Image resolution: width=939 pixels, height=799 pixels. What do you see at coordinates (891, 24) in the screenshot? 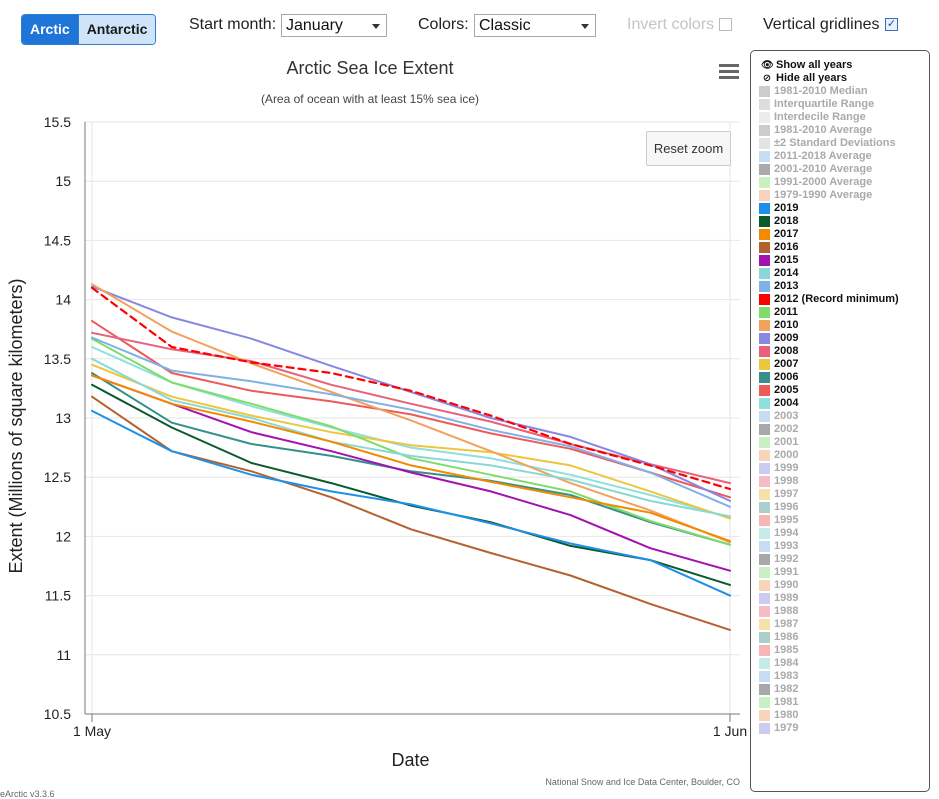
I see `vertical-gridlines-checkbox: ✓` at bounding box center [891, 24].